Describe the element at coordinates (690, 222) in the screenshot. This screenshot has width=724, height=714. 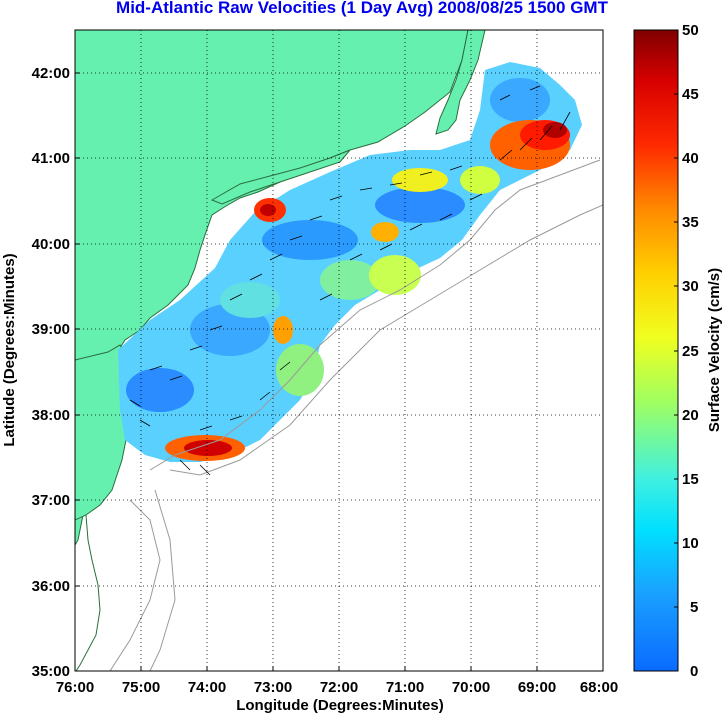
I see `colorbar-tick-label: 35` at that location.